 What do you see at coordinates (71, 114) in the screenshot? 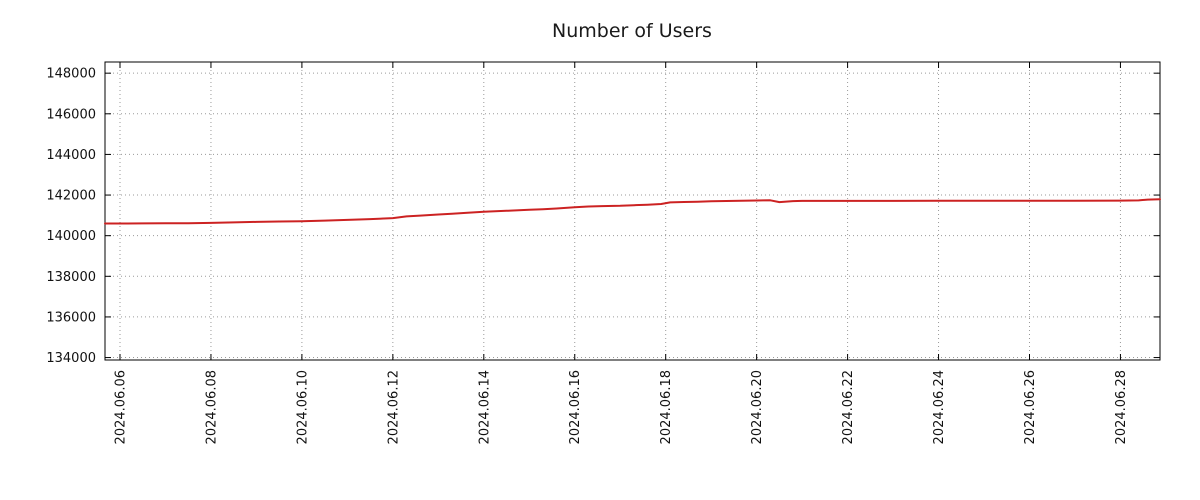
I see `y-tick-label: 146000` at bounding box center [71, 114].